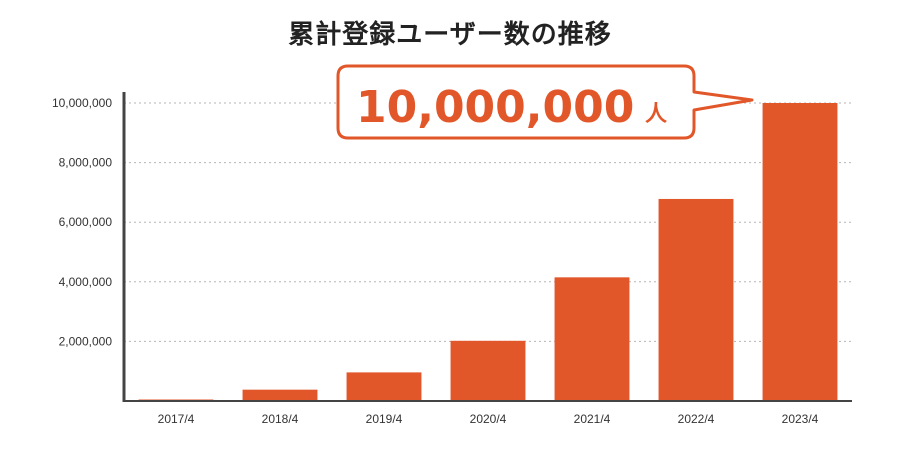  I want to click on y-tick-label: 8,000,000, so click(86, 163).